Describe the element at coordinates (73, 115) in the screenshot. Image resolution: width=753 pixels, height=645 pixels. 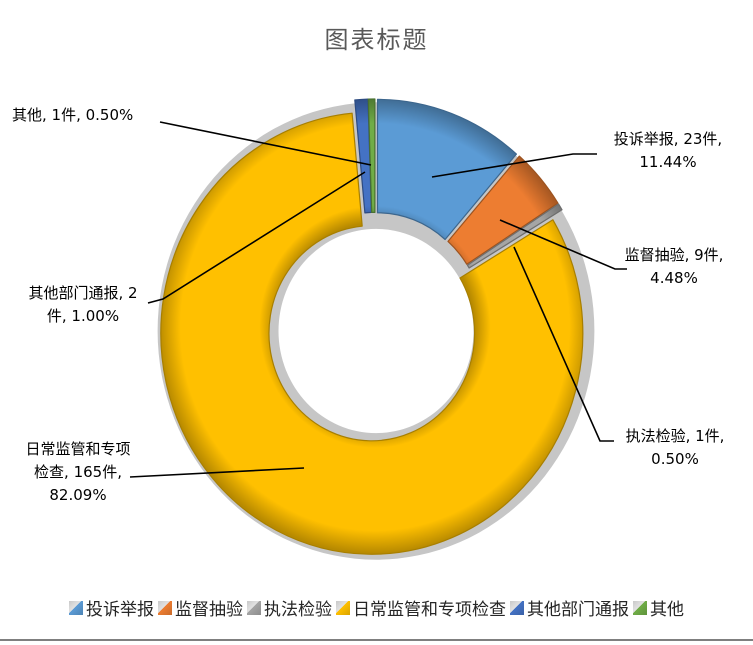
I see `callout-other: 其他, 1件, 0.50%` at that location.